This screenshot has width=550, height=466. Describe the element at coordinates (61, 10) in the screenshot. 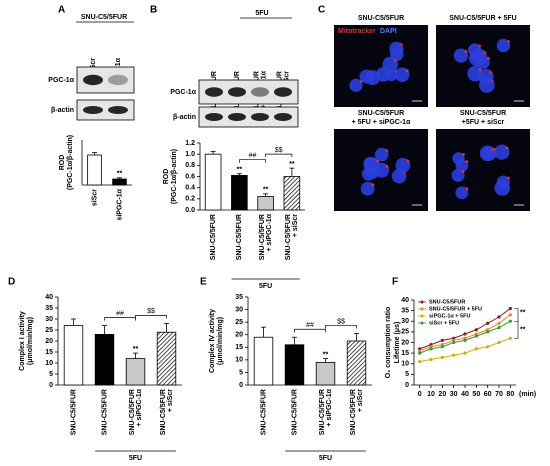

I see `panel-label: A` at that location.